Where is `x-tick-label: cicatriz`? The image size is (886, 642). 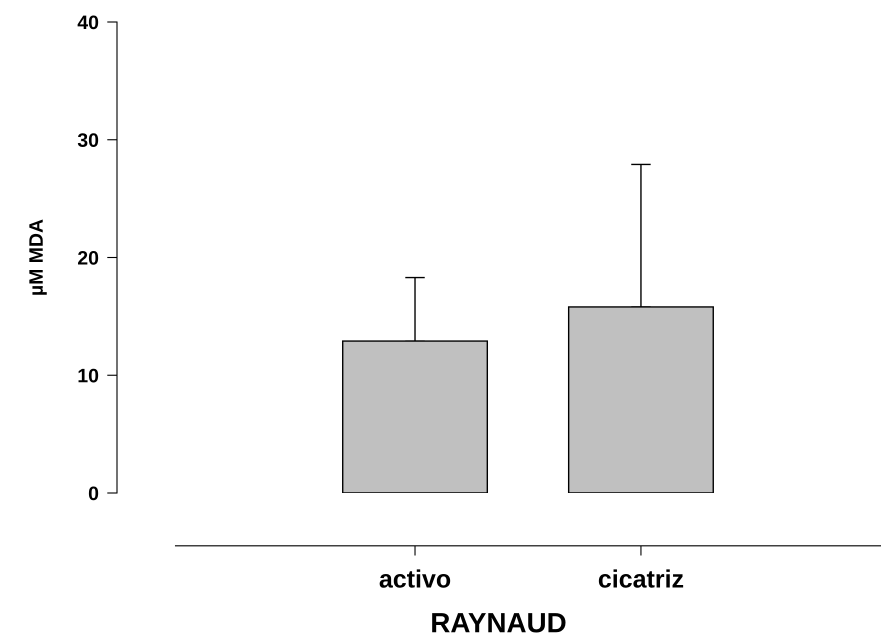
x-tick-label: cicatriz is located at coordinates (641, 578).